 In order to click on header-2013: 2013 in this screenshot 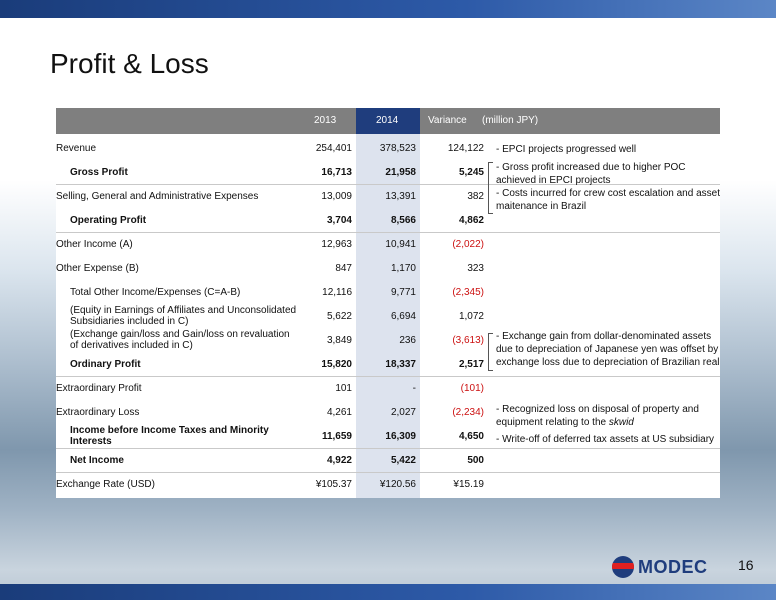, I will do `click(325, 120)`.